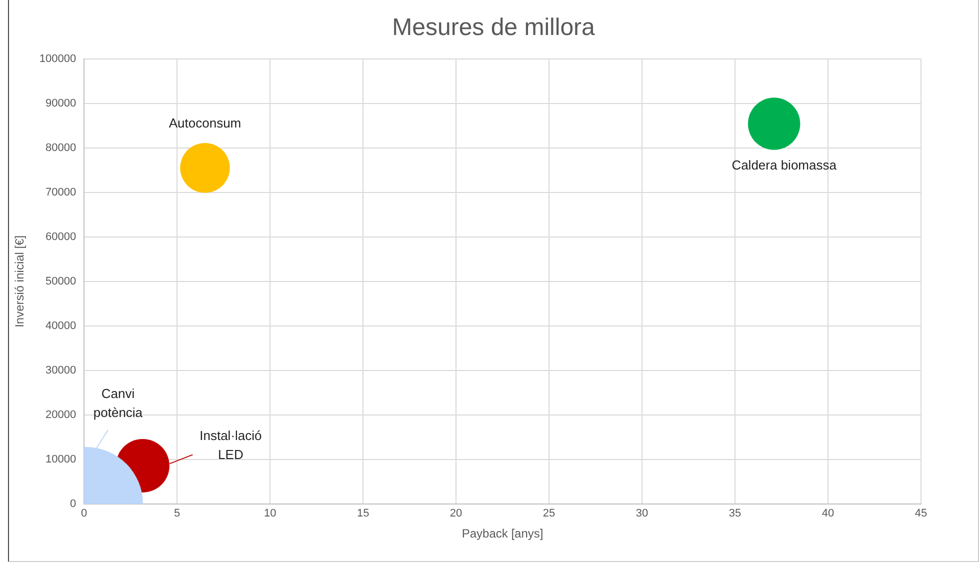 This screenshot has height=563, width=979. Describe the element at coordinates (177, 514) in the screenshot. I see `x-tick-label: 5` at that location.